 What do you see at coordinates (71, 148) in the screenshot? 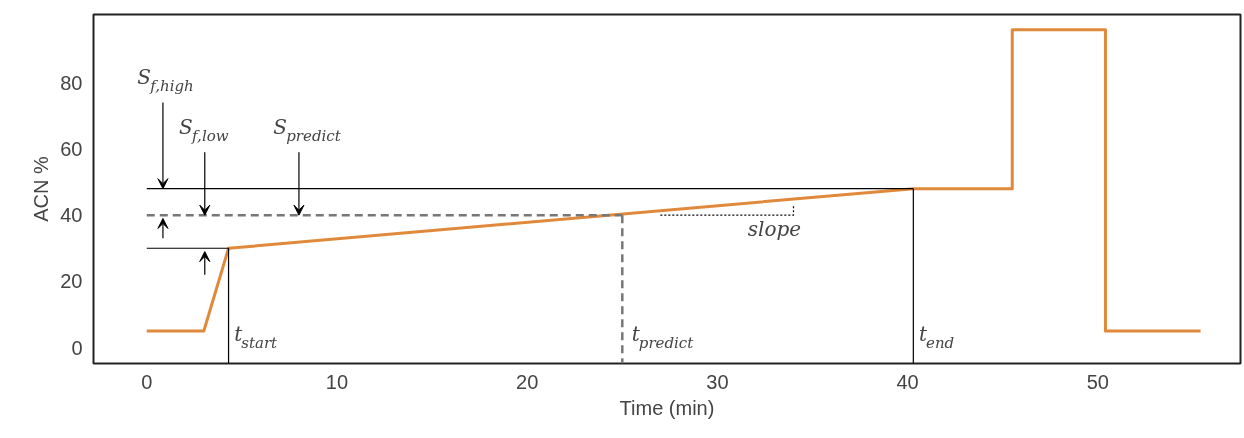
I see `y-tick-label: 60` at bounding box center [71, 148].